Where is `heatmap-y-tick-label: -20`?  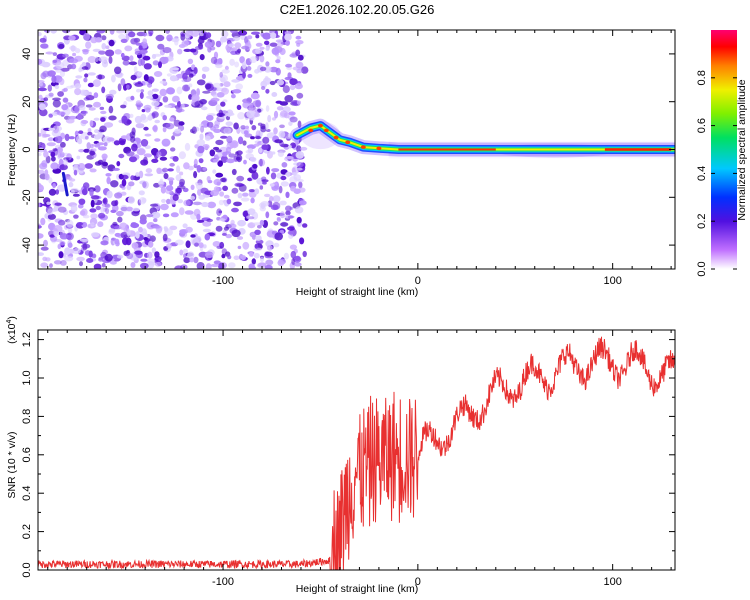
heatmap-y-tick-label: -20 is located at coordinates (27, 197).